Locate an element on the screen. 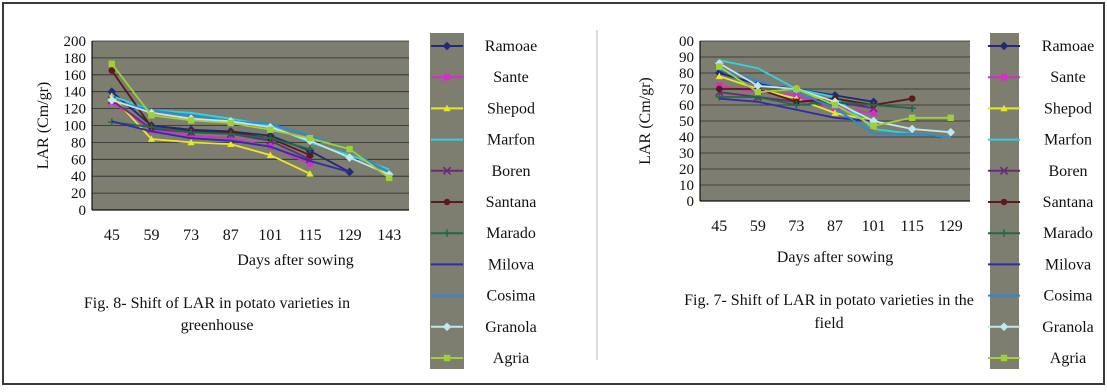  y-tick-label: 30 is located at coordinates (686, 154).